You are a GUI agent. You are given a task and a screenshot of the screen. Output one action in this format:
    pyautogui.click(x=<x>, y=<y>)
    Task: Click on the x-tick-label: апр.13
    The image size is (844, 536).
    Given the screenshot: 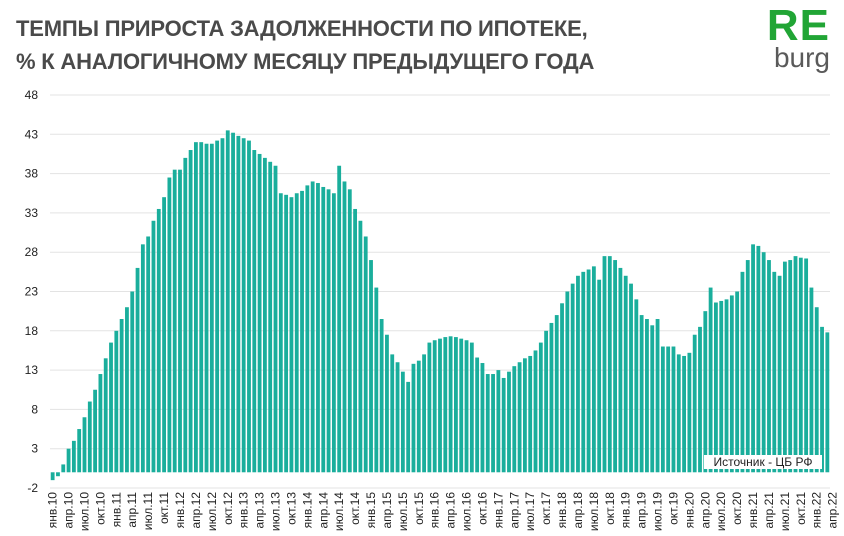 What is the action you would take?
    pyautogui.click(x=260, y=510)
    